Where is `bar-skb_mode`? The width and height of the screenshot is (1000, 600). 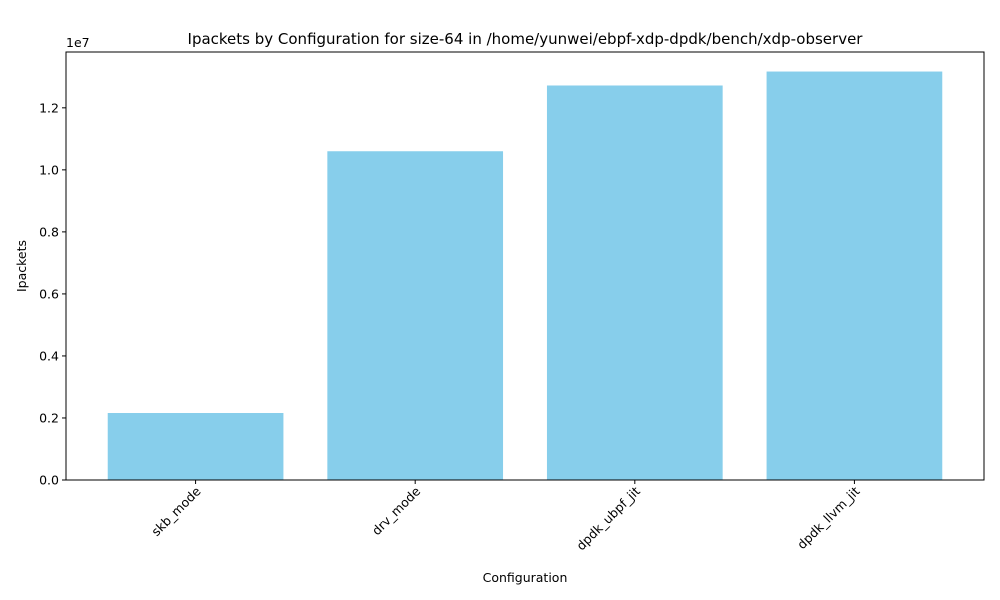
bar-skb_mode is located at coordinates (195, 446).